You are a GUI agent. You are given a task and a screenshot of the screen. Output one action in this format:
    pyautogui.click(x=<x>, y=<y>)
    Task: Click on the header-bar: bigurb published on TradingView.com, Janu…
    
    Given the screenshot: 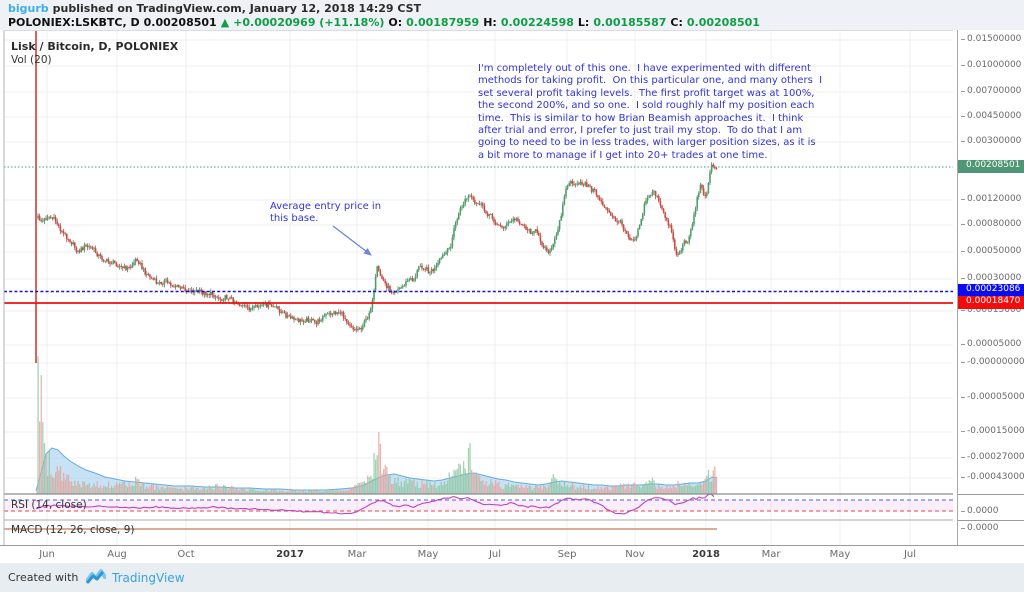 What is the action you would take?
    pyautogui.click(x=512, y=15)
    